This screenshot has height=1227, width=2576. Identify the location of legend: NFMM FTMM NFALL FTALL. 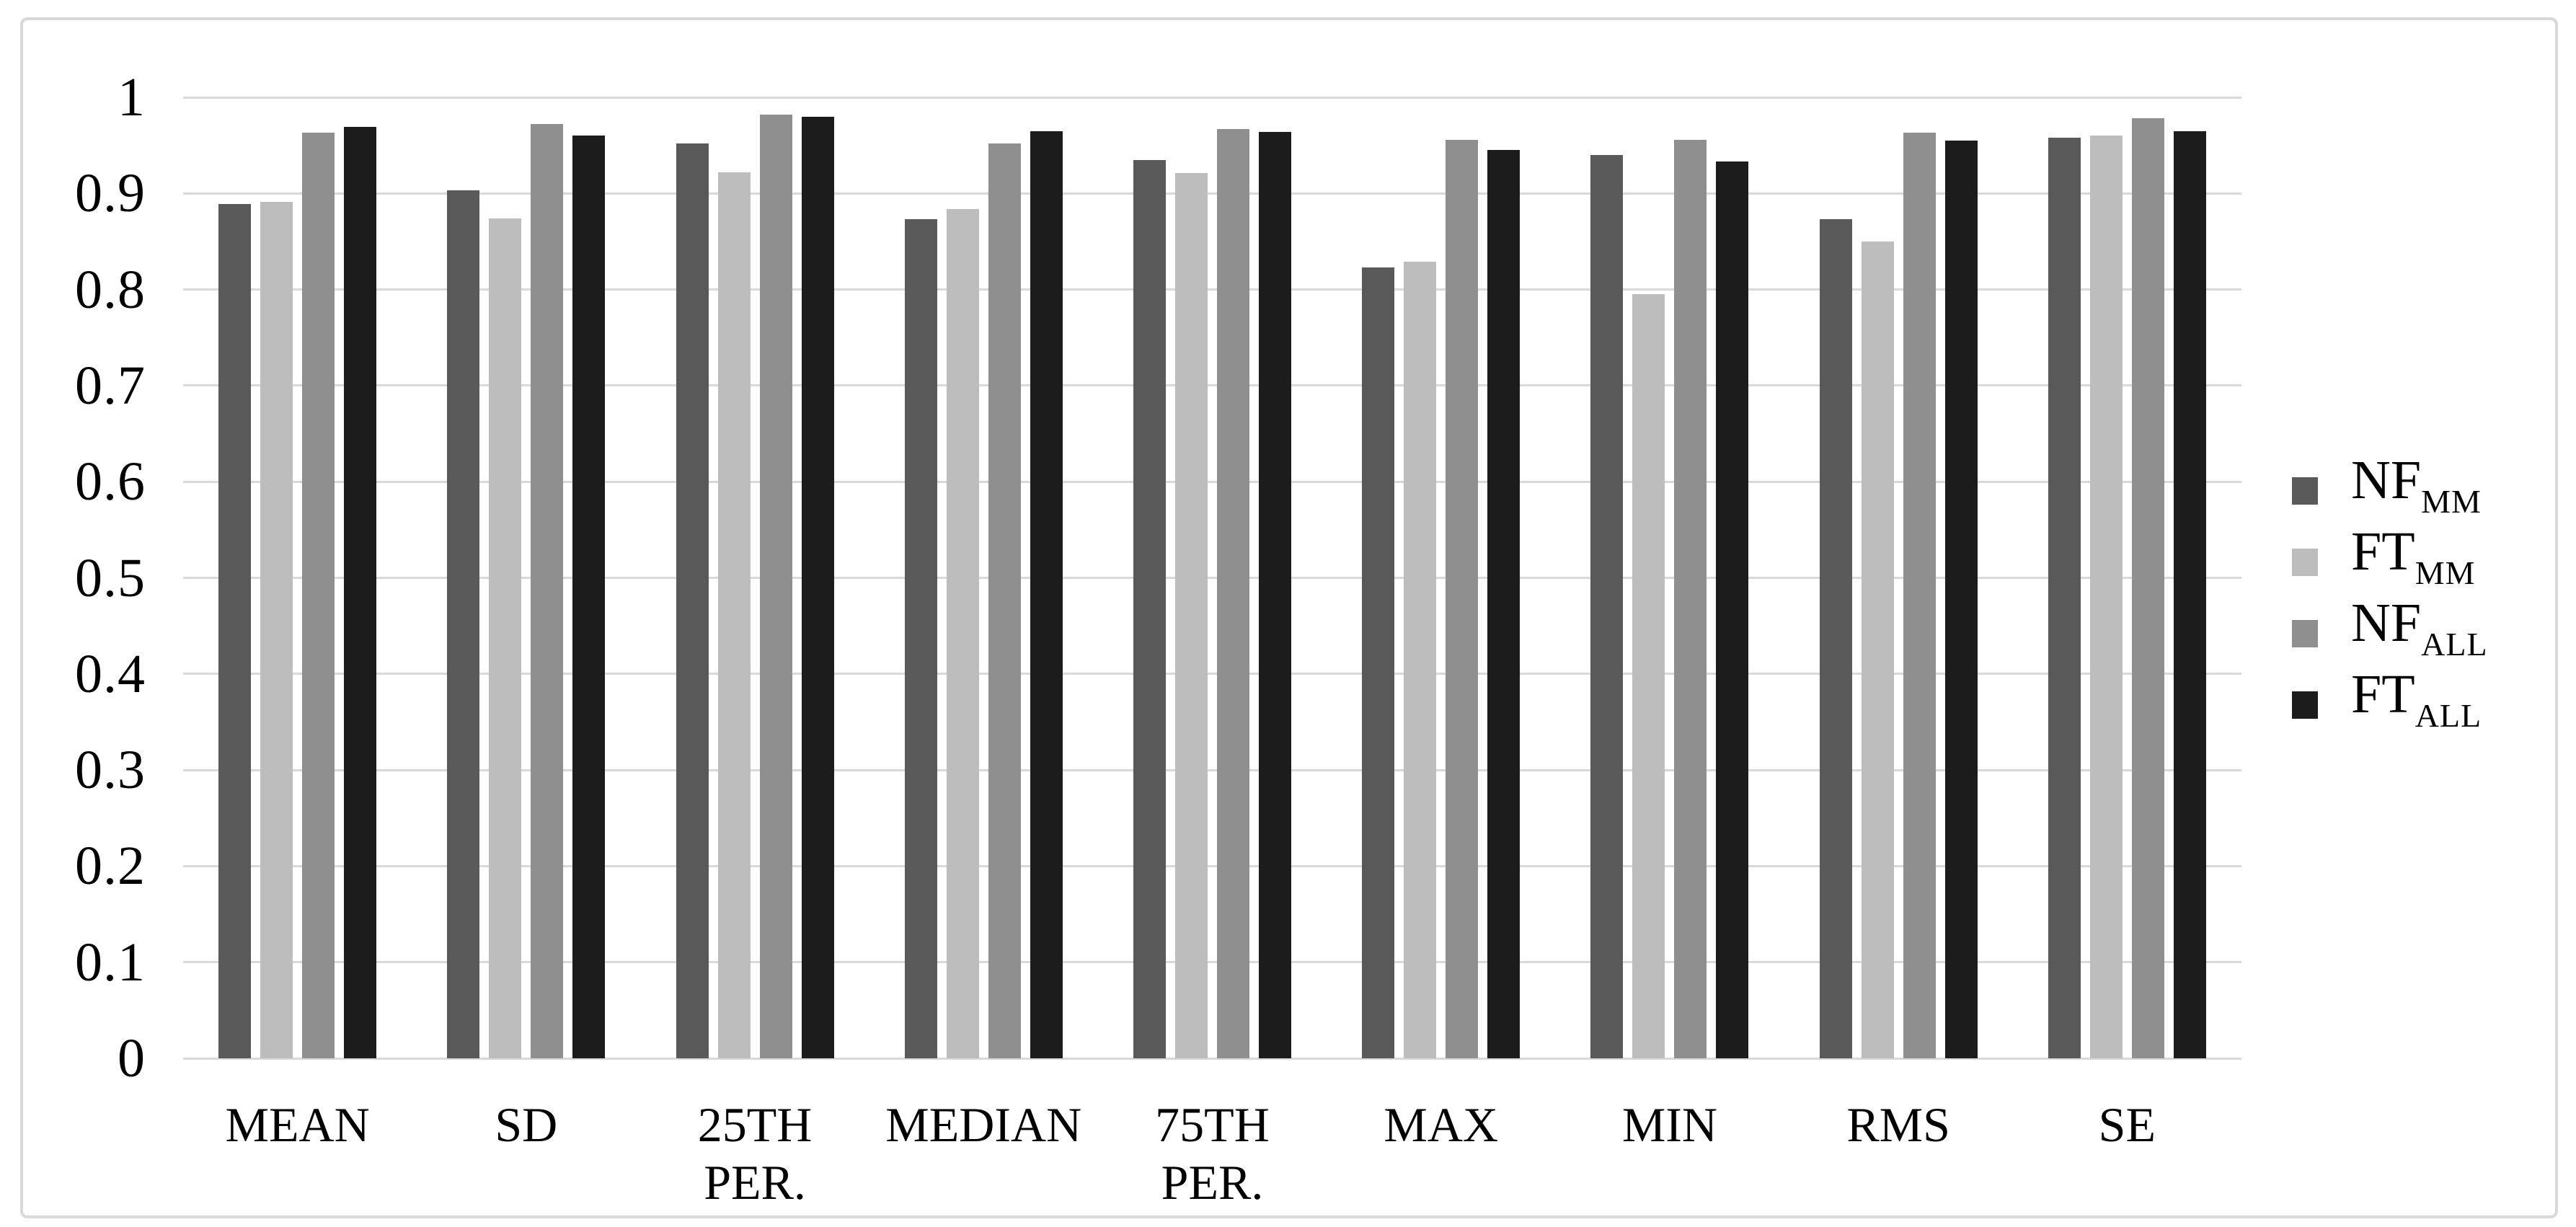
(2390, 598).